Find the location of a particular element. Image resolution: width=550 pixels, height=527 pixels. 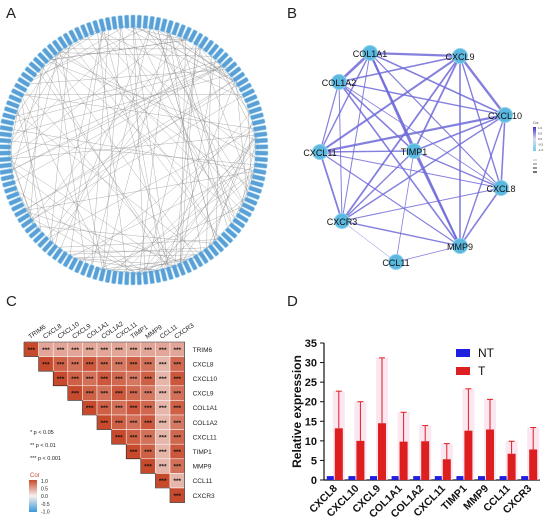

bar-nt is located at coordinates (481, 478).